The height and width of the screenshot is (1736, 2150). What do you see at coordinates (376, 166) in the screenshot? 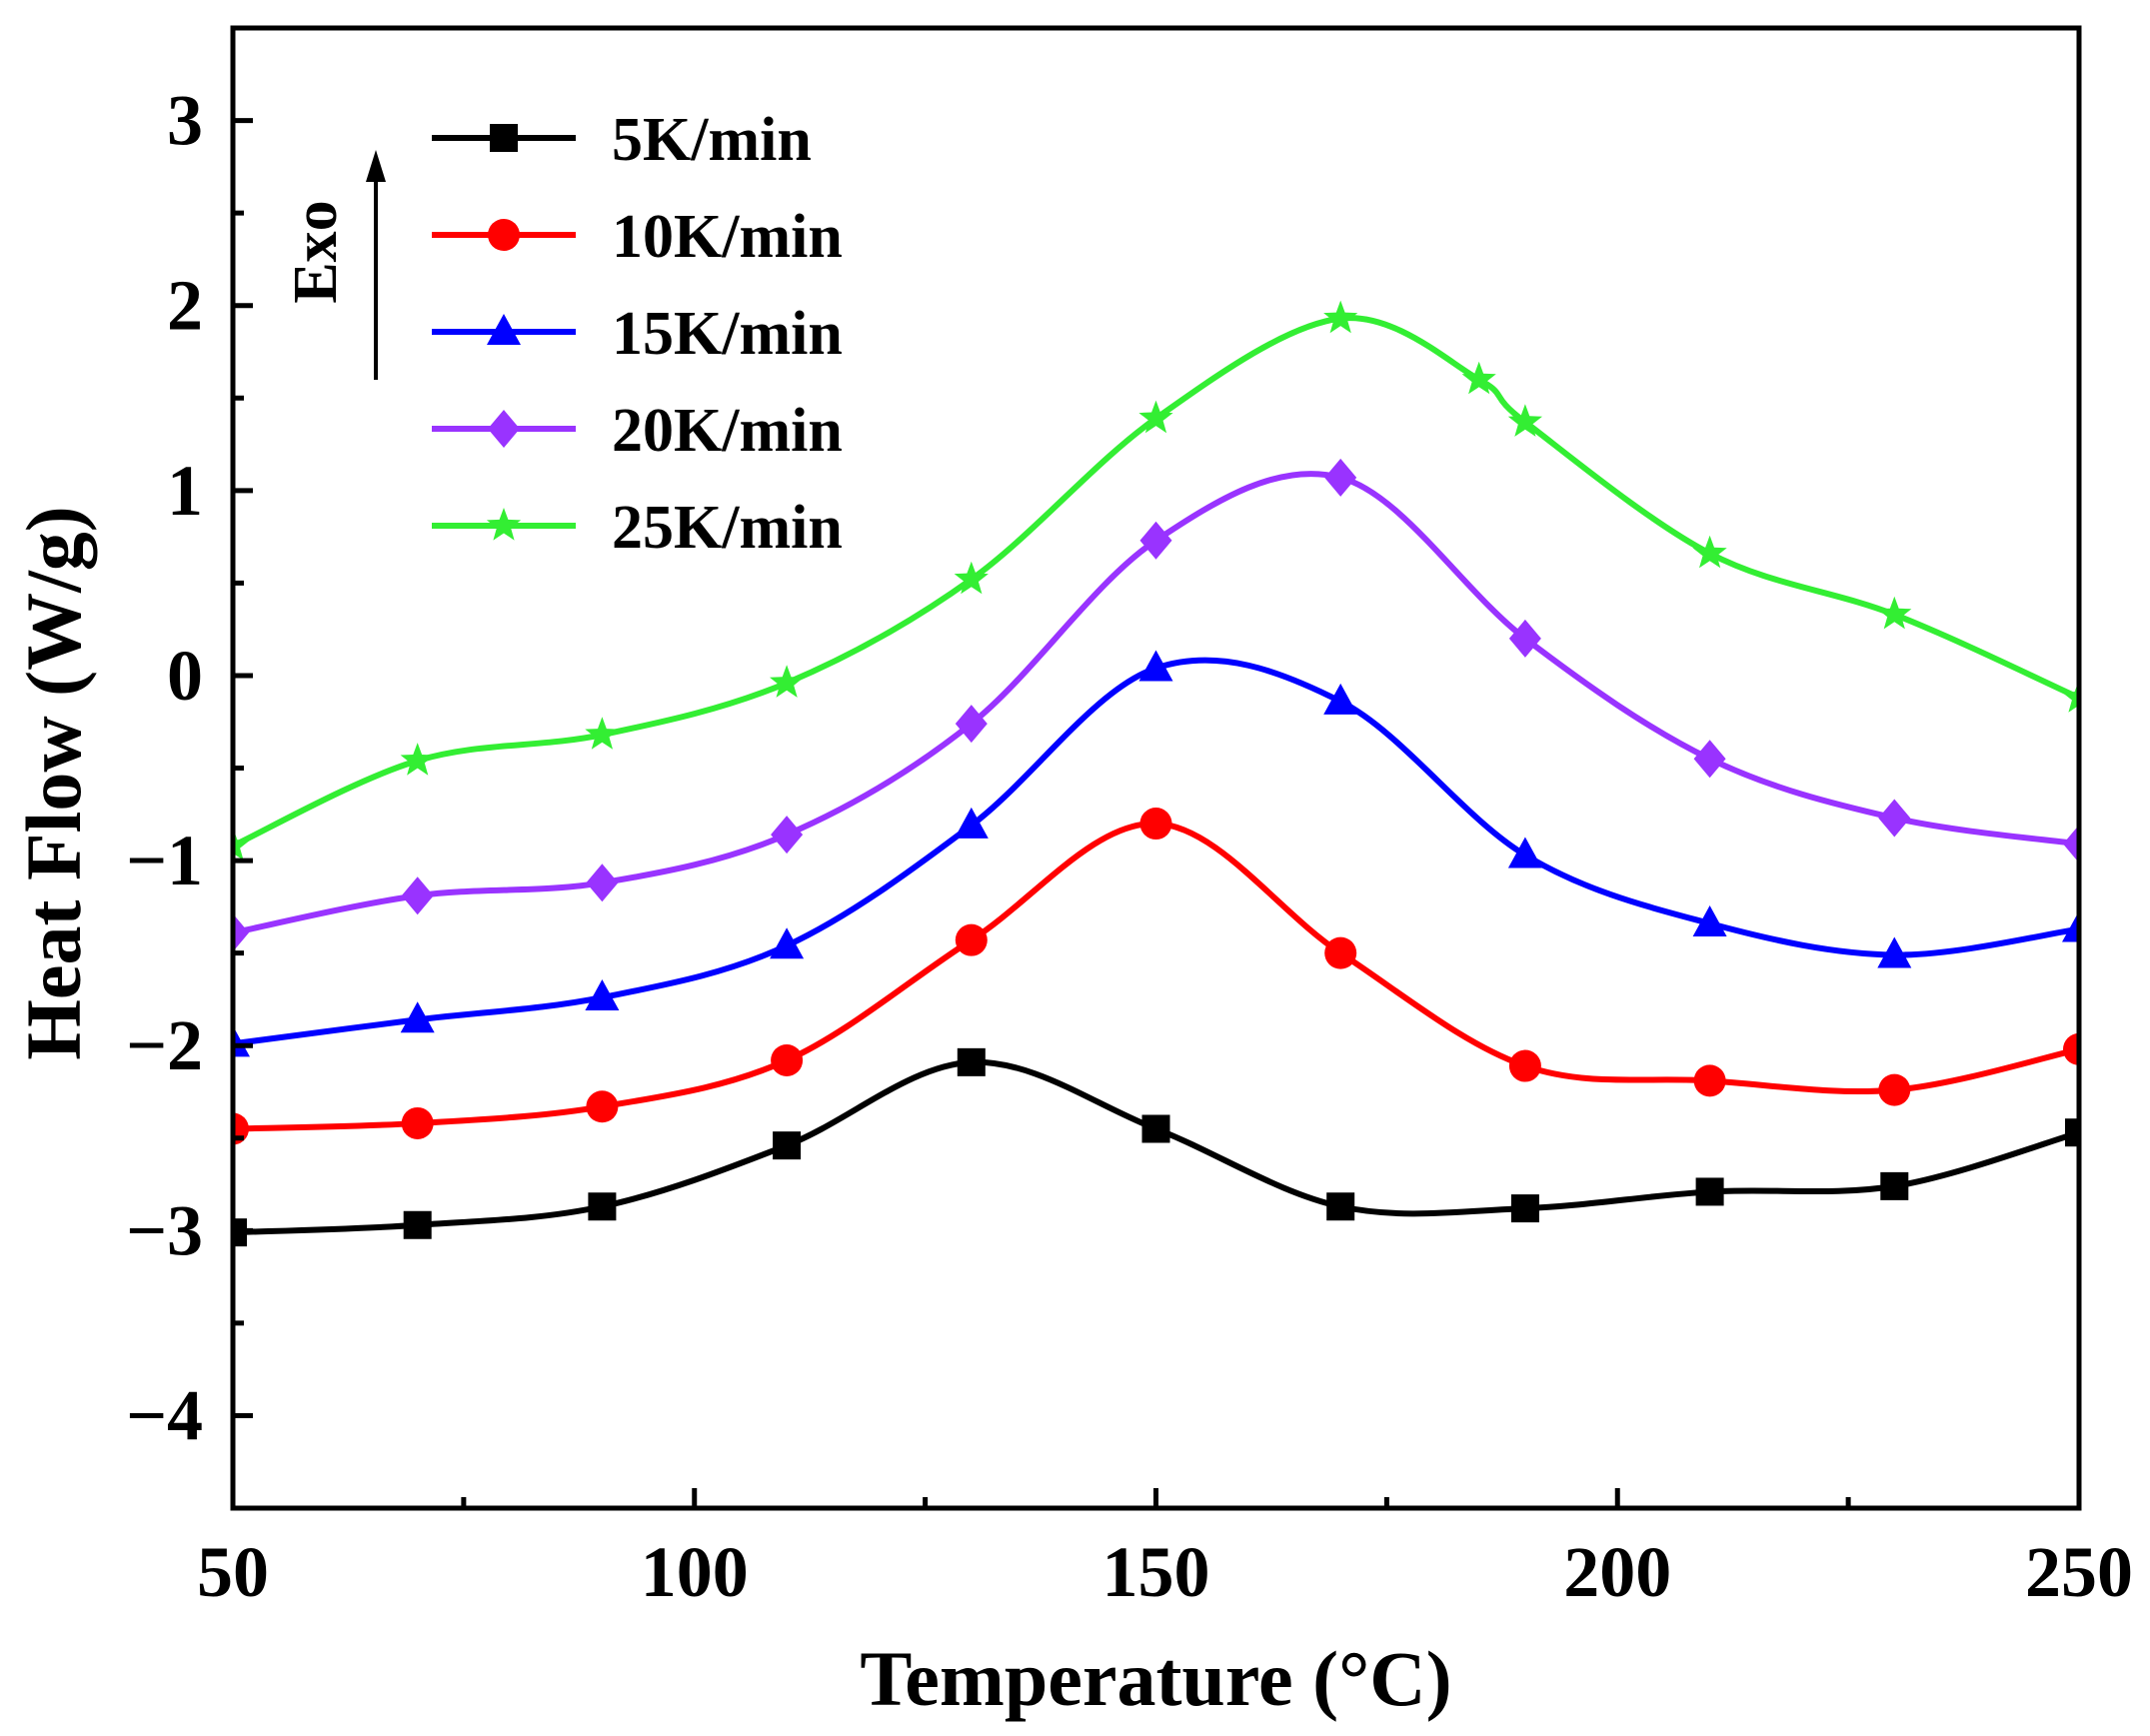
I see `exo-arrow-icon` at bounding box center [376, 166].